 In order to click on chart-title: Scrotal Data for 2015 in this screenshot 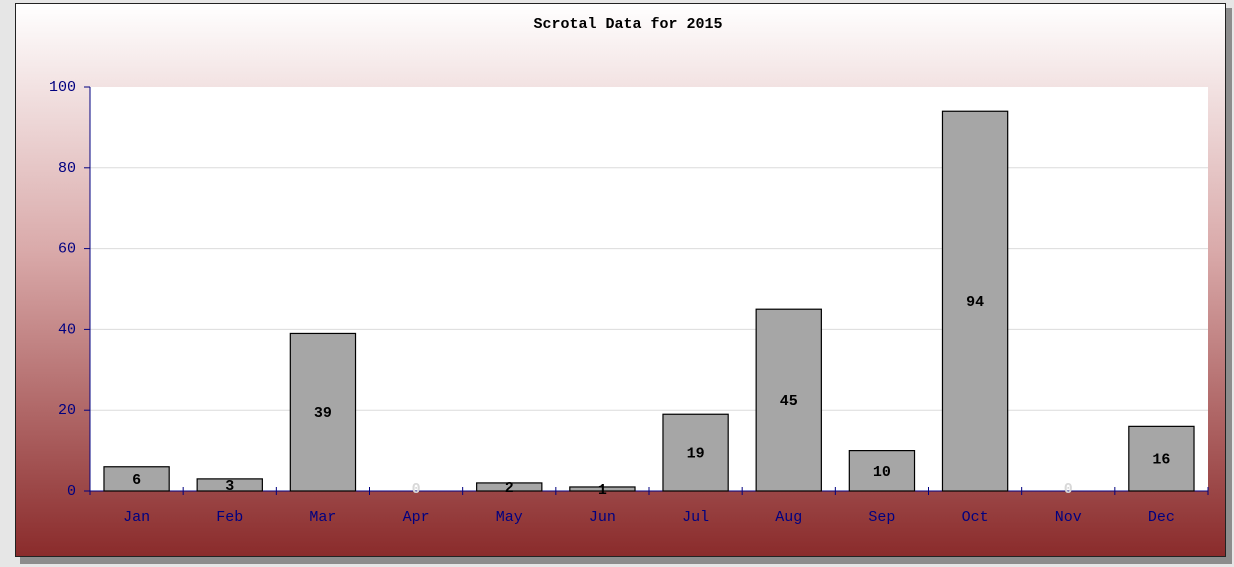, I will do `click(627, 24)`.